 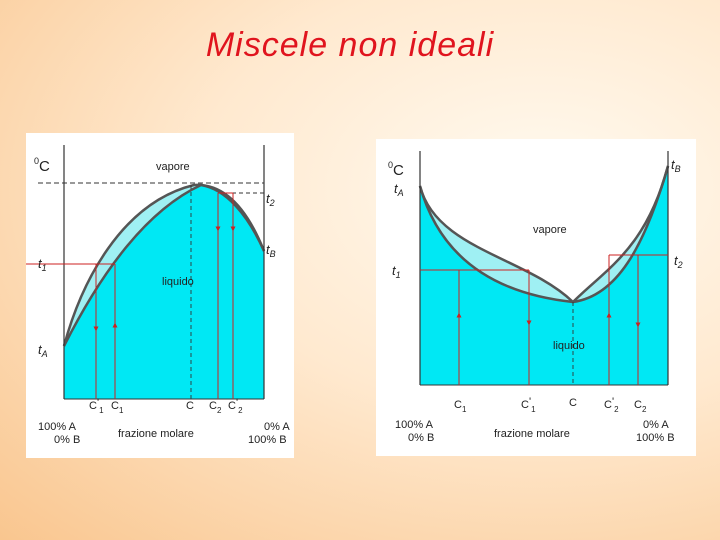 I want to click on right-liquid-region, so click(x=544, y=275).